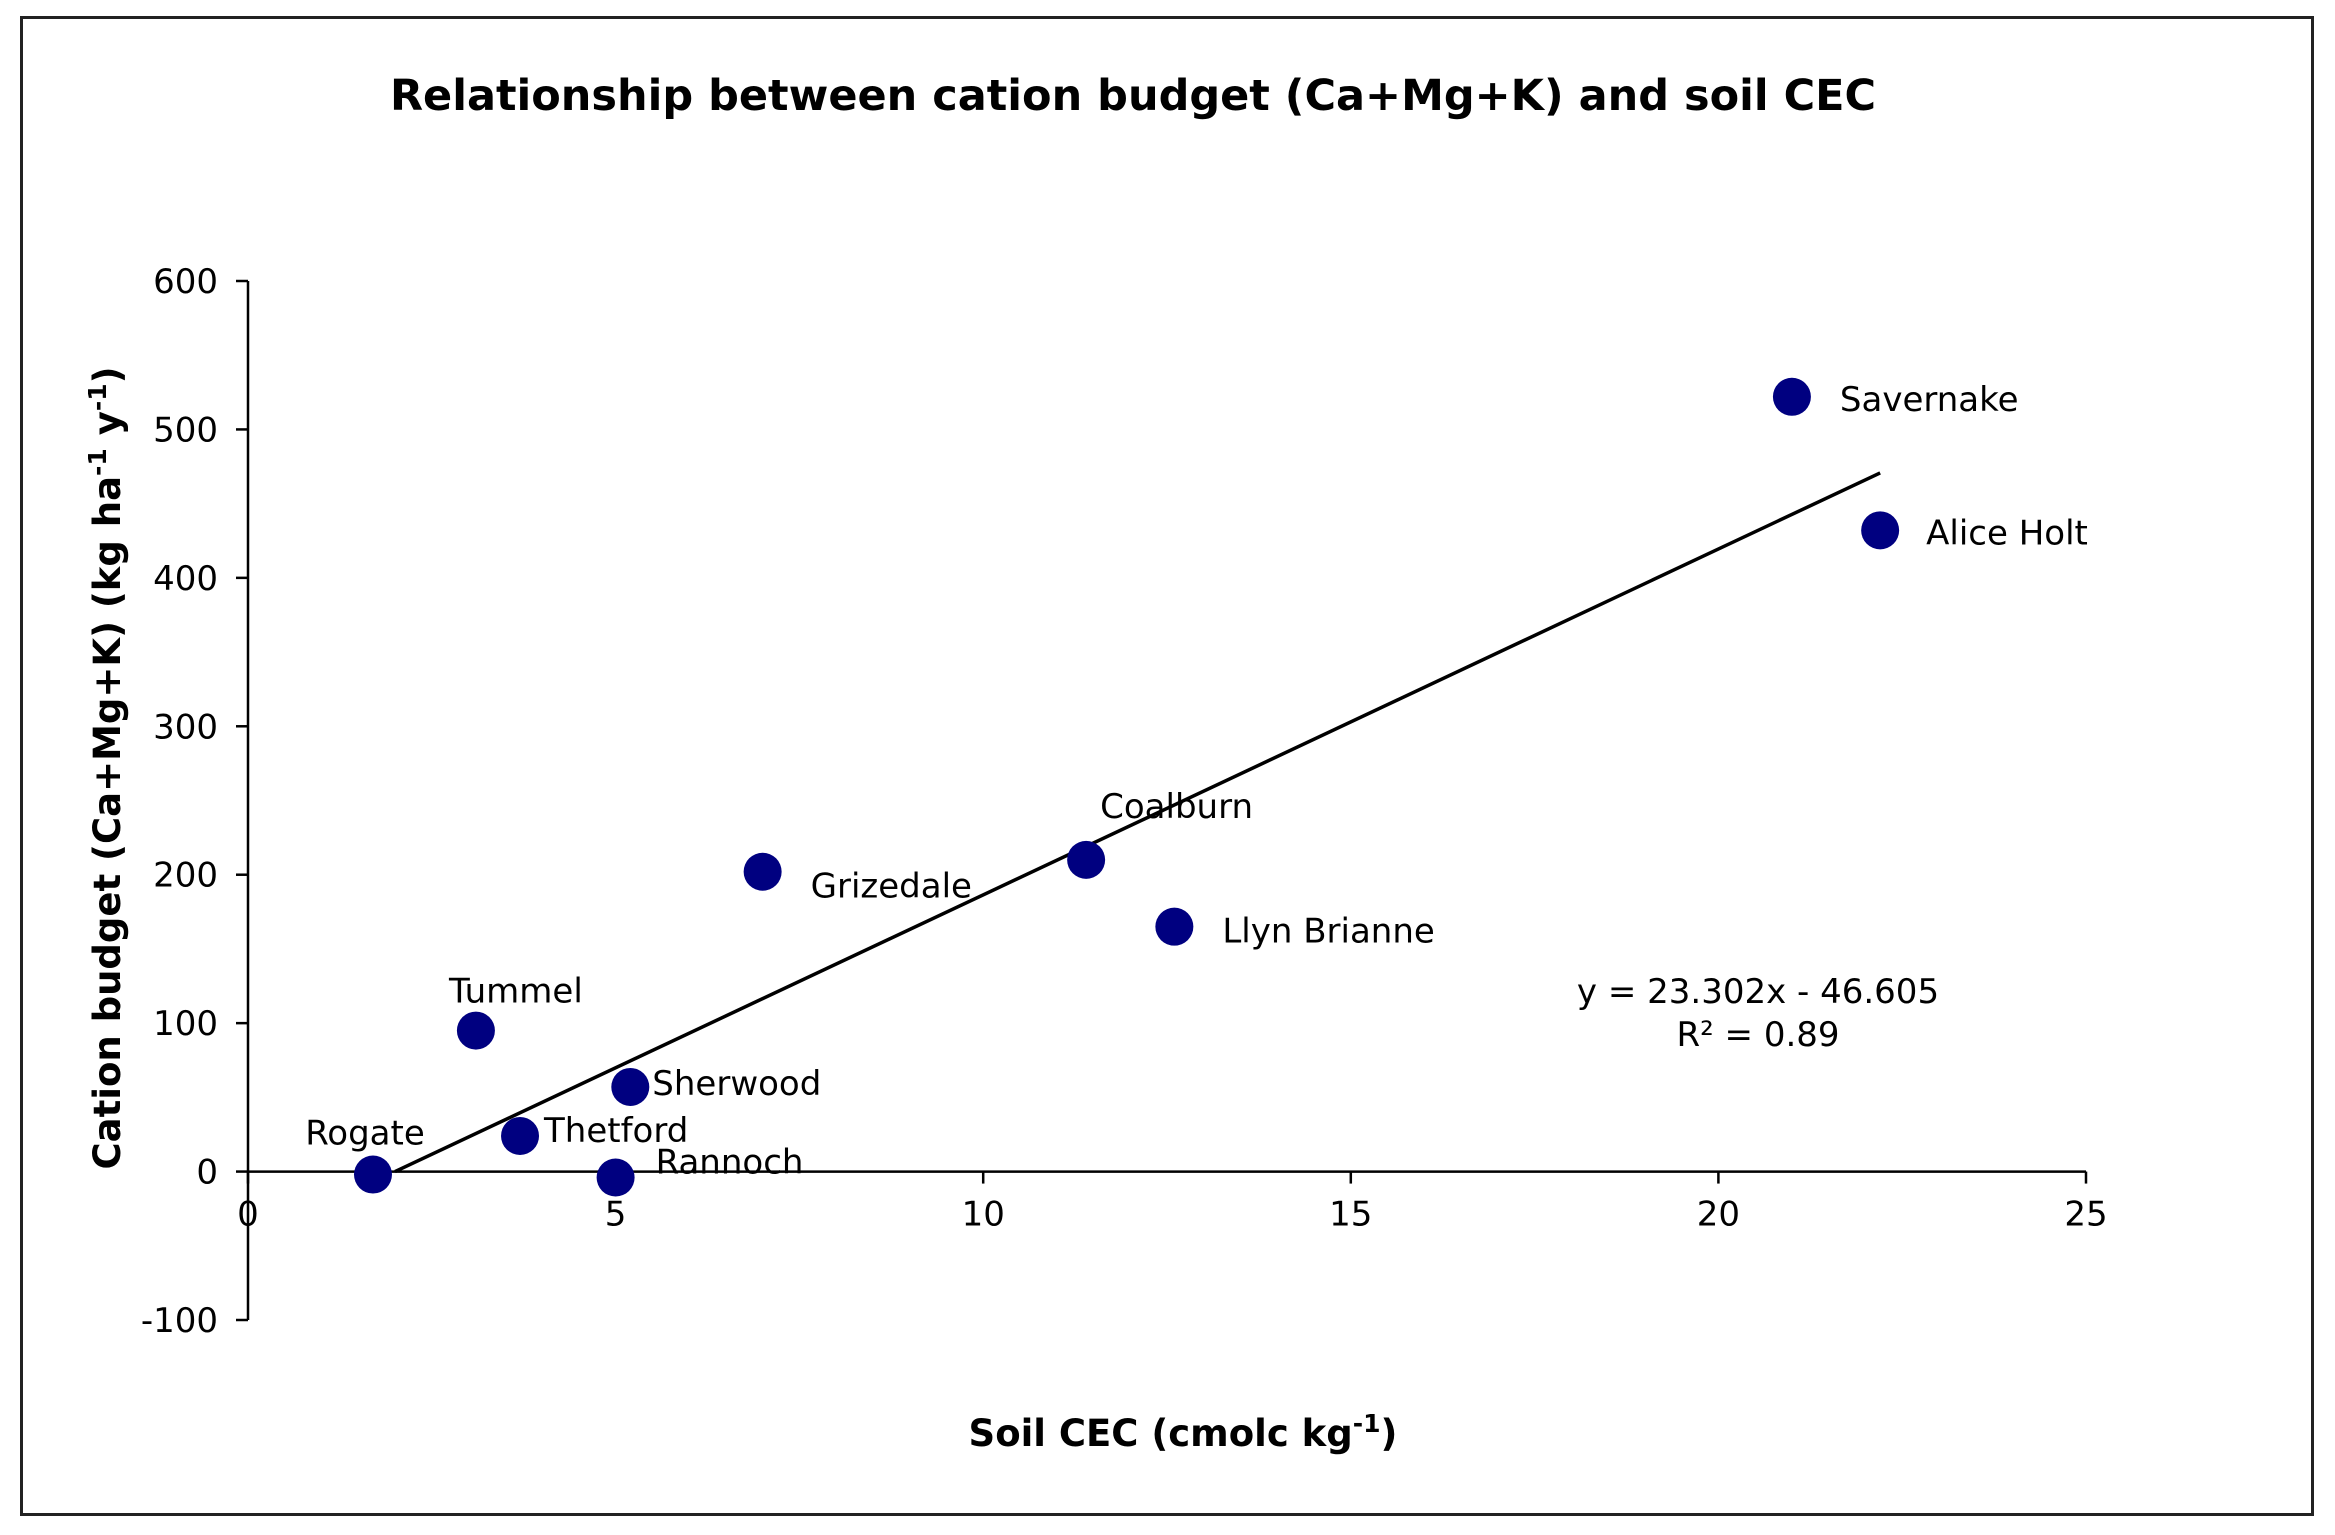 This screenshot has width=2335, height=1535. I want to click on x-axis-title-sup: -1, so click(1367, 1423).